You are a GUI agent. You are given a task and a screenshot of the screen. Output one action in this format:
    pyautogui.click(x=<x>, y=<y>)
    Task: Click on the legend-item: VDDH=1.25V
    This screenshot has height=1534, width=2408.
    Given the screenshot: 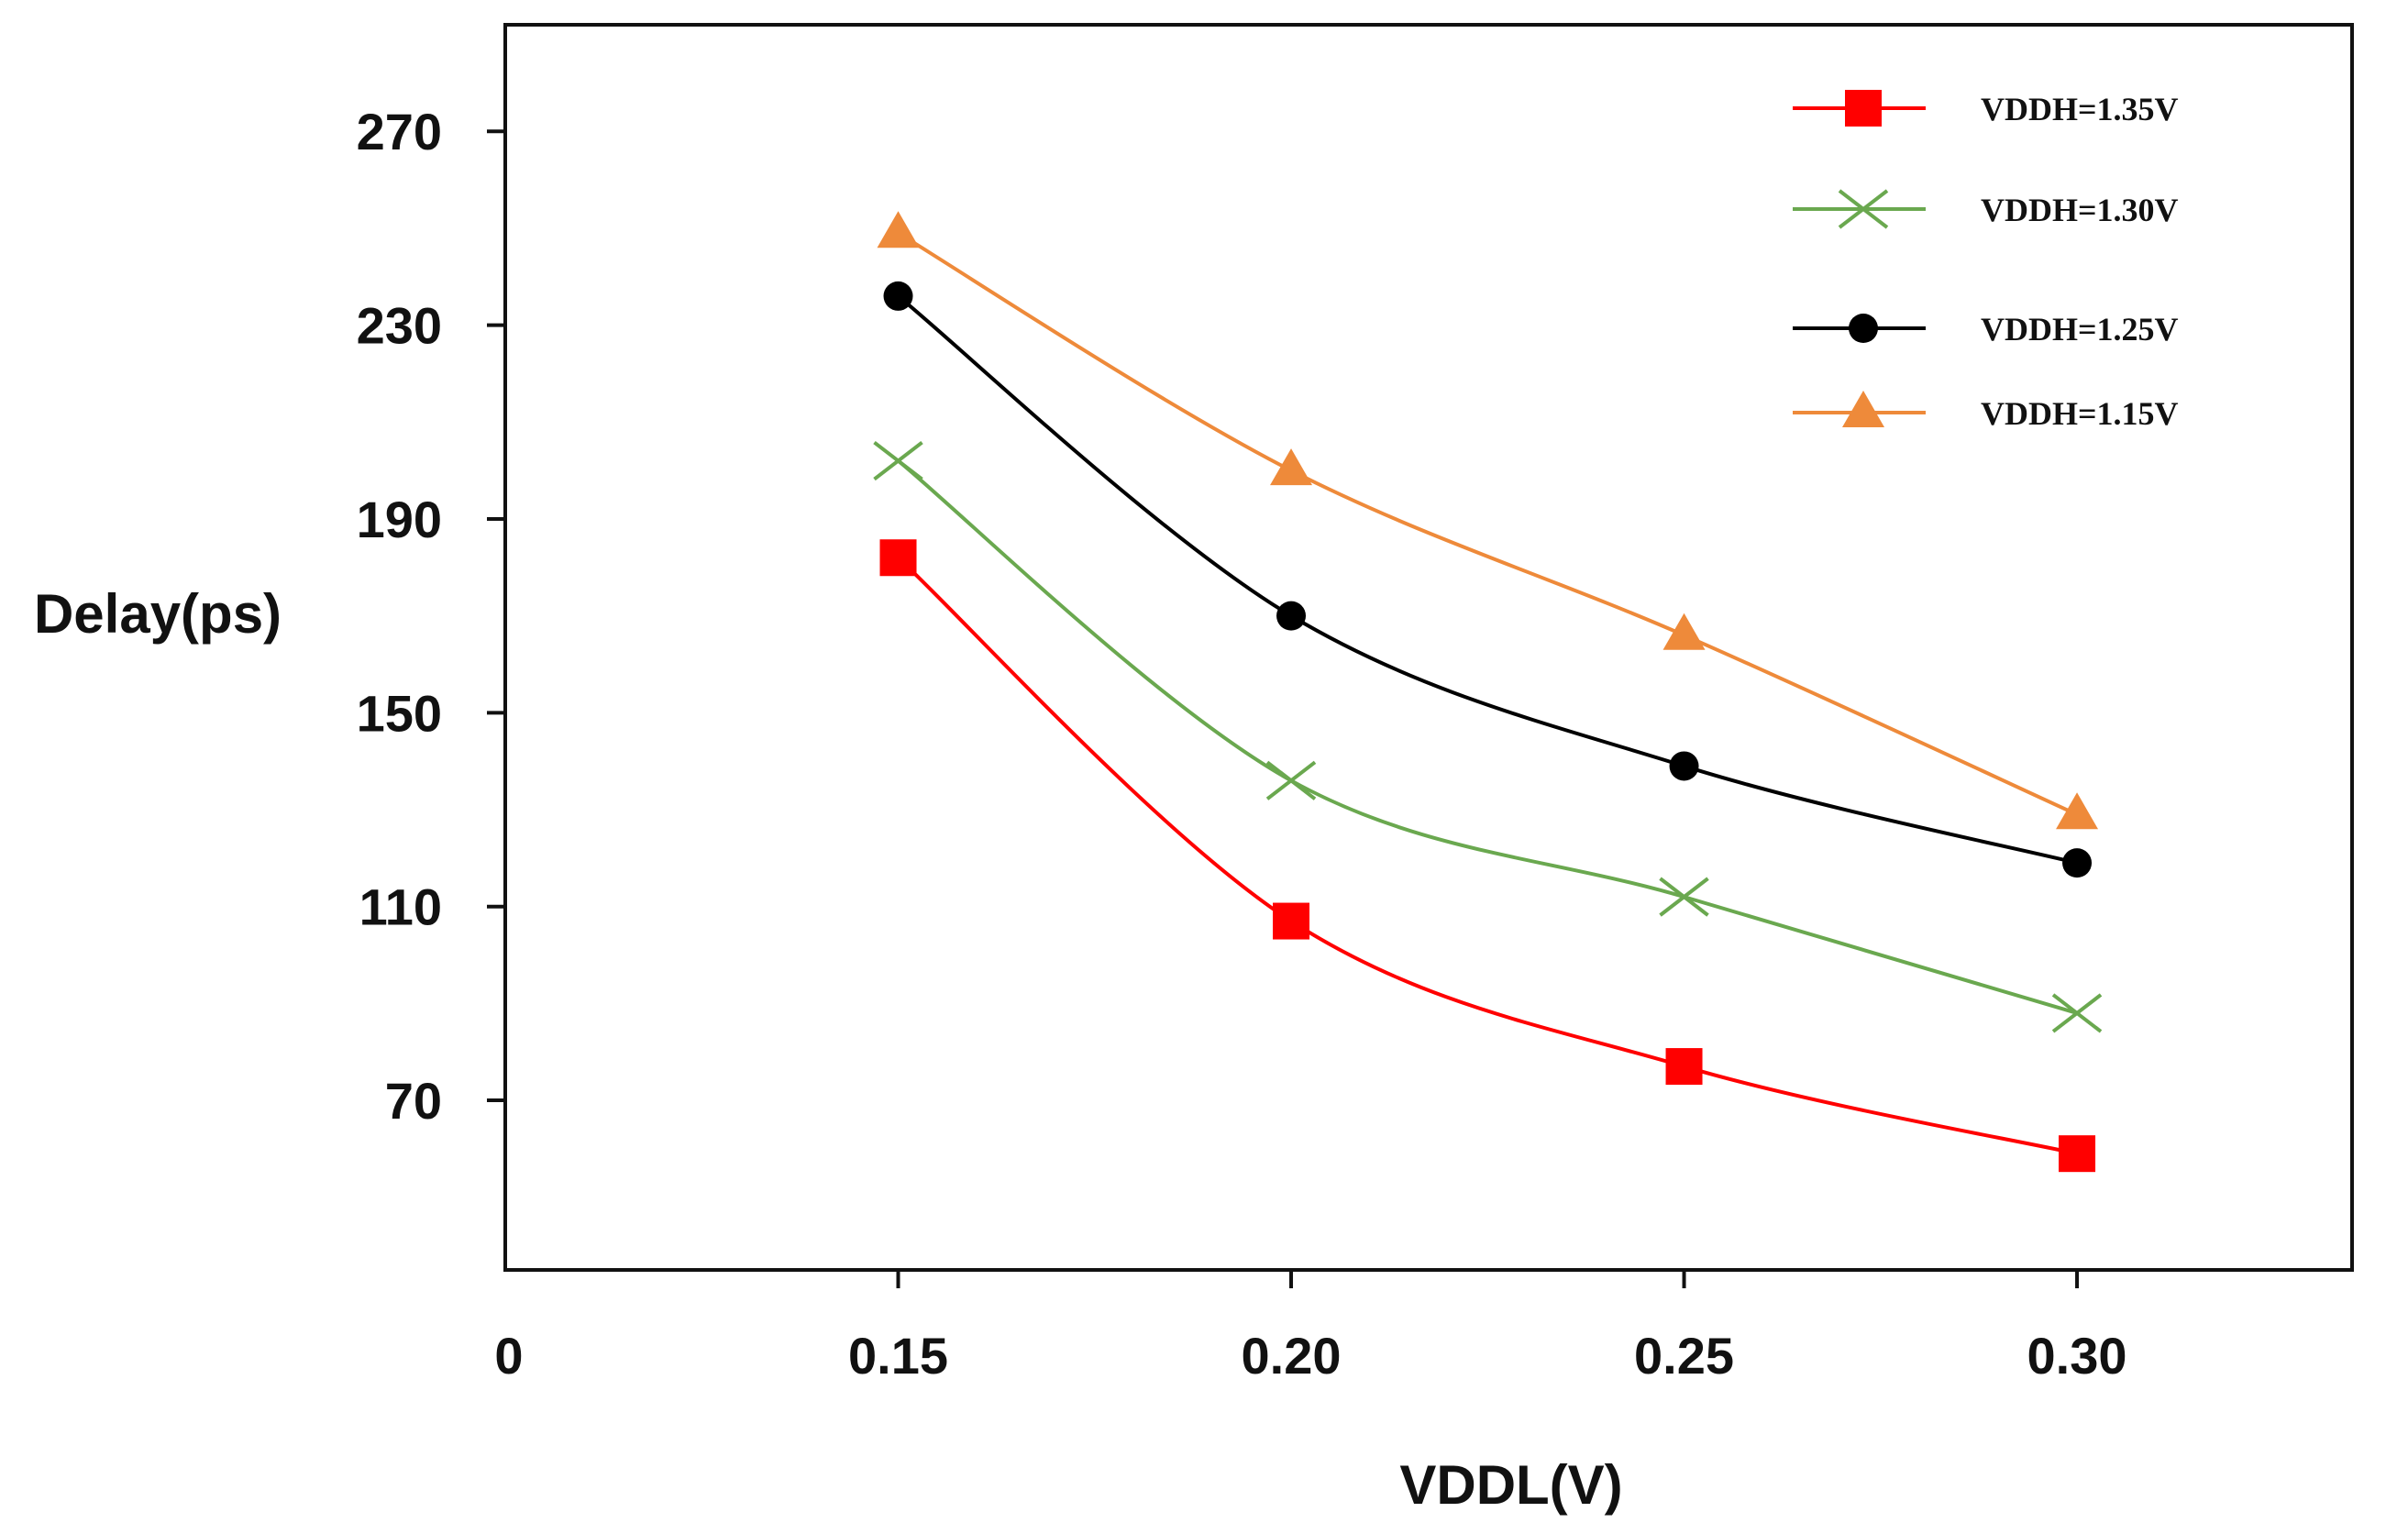 What is the action you would take?
    pyautogui.click(x=1986, y=329)
    